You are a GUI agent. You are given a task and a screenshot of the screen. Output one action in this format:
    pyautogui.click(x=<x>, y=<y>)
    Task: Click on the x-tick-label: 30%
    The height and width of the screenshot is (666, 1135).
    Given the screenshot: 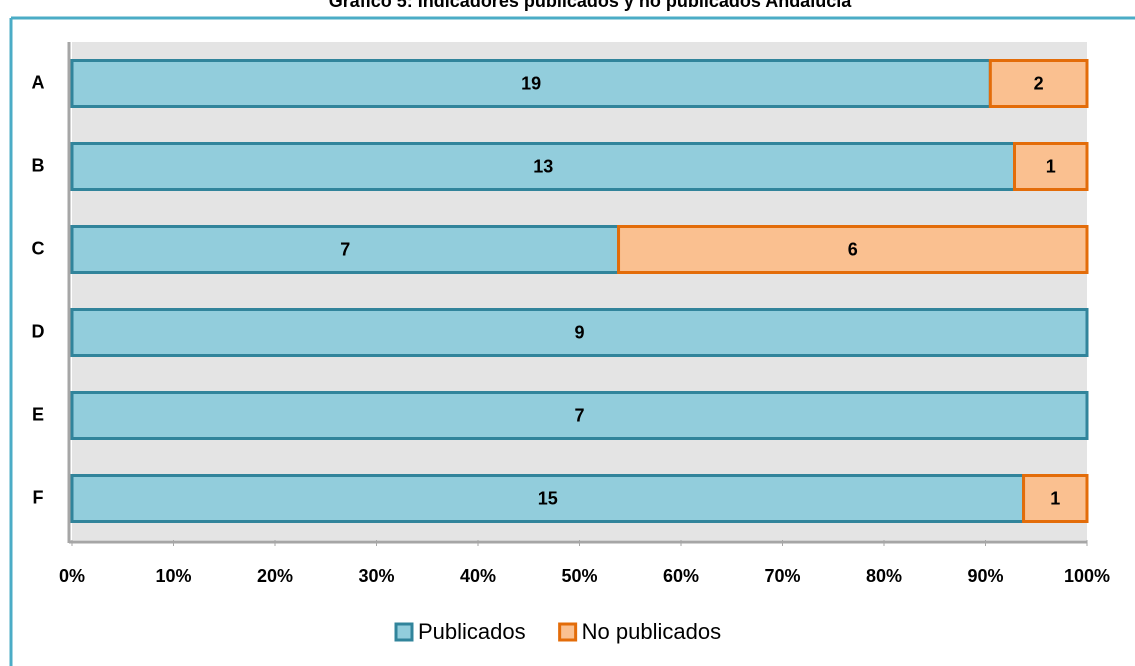 What is the action you would take?
    pyautogui.click(x=376, y=576)
    